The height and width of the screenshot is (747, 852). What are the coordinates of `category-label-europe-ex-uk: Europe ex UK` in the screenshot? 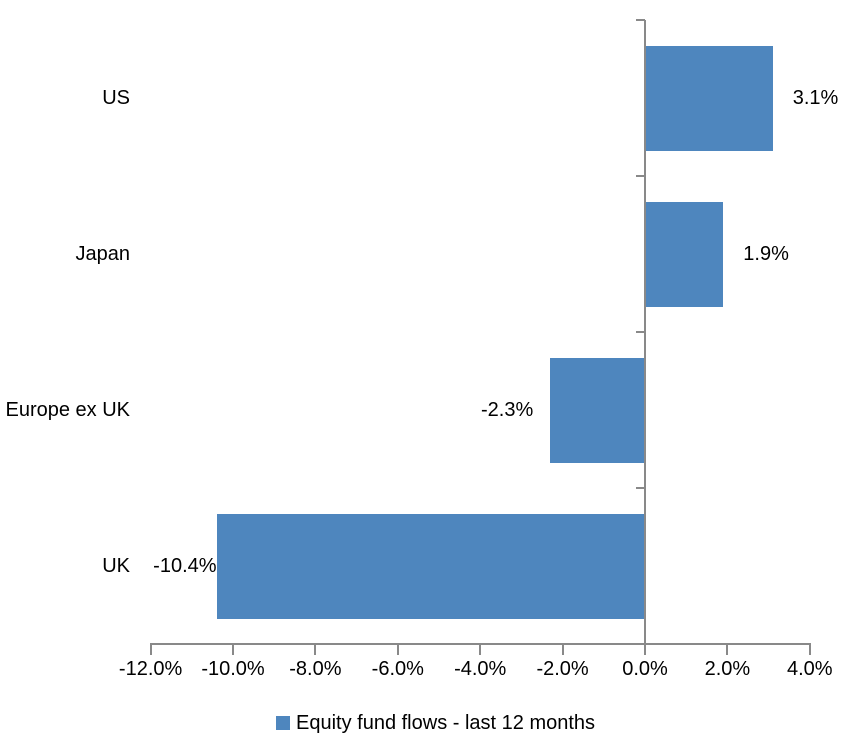 It's located at (67, 410).